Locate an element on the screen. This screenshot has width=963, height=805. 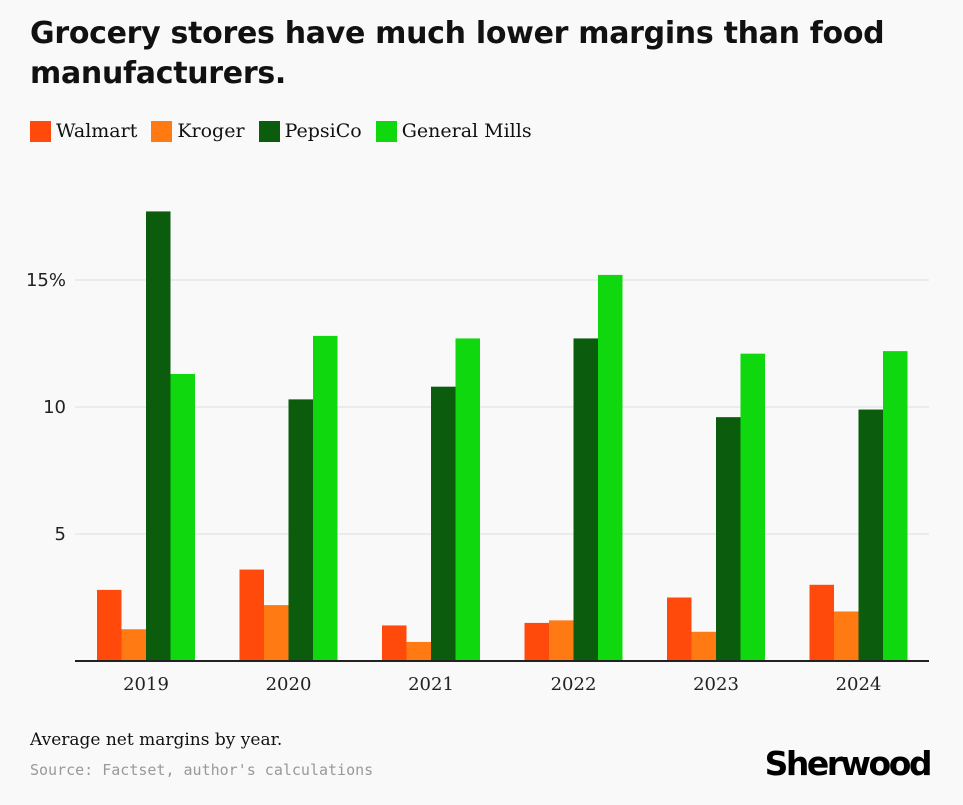
chart-caption: Average net margins by year. is located at coordinates (156, 740).